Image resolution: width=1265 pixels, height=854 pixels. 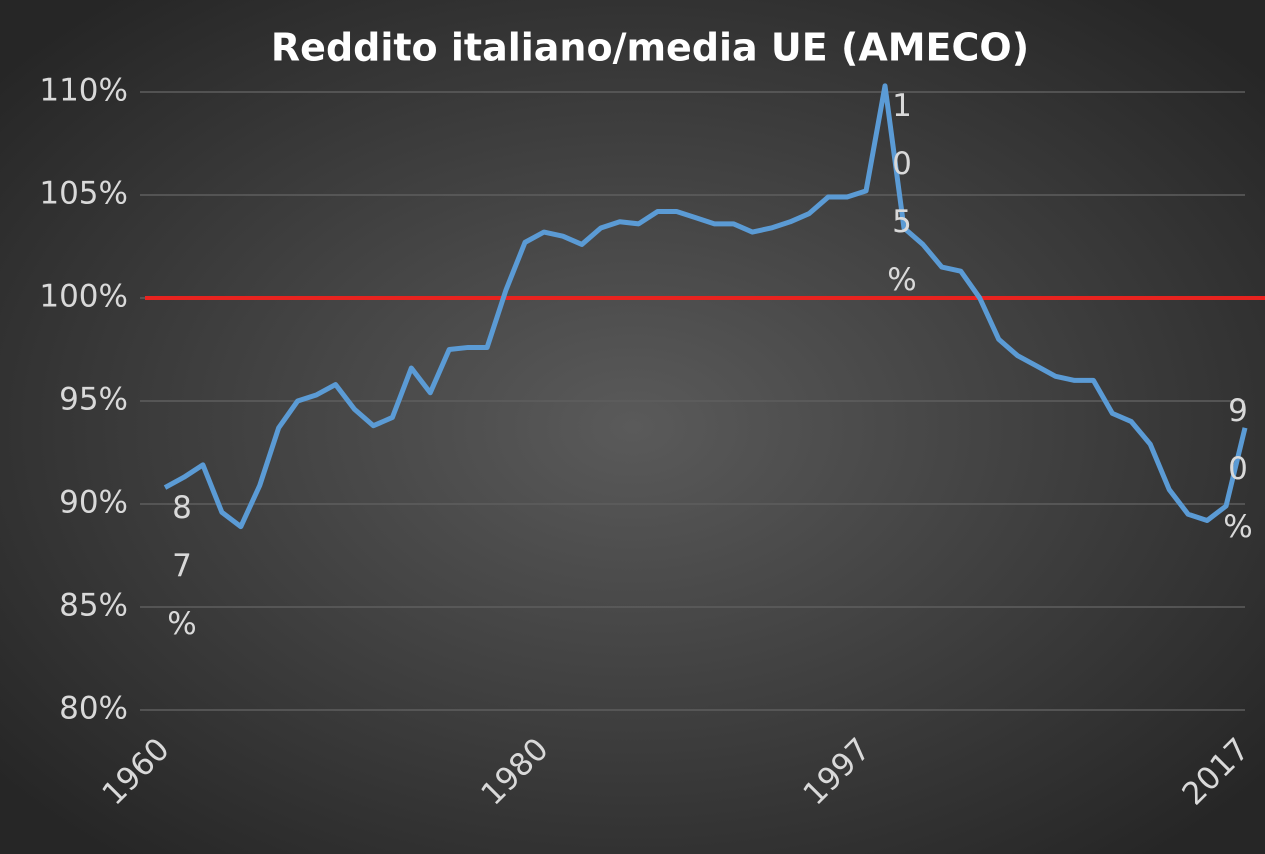 What do you see at coordinates (93, 606) in the screenshot?
I see `y-tick-label: 85%` at bounding box center [93, 606].